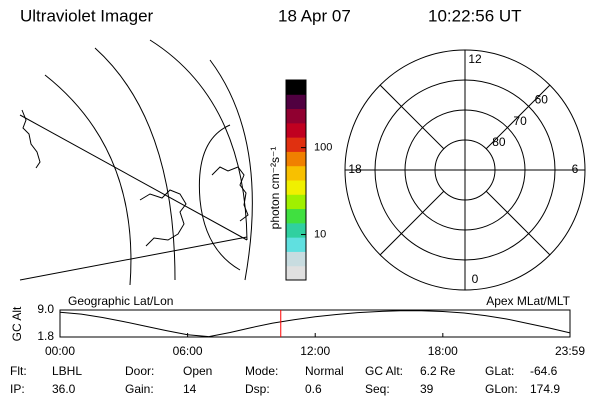 This screenshot has height=400, width=600. Describe the element at coordinates (313, 389) in the screenshot. I see `info-value: 0.6` at that location.